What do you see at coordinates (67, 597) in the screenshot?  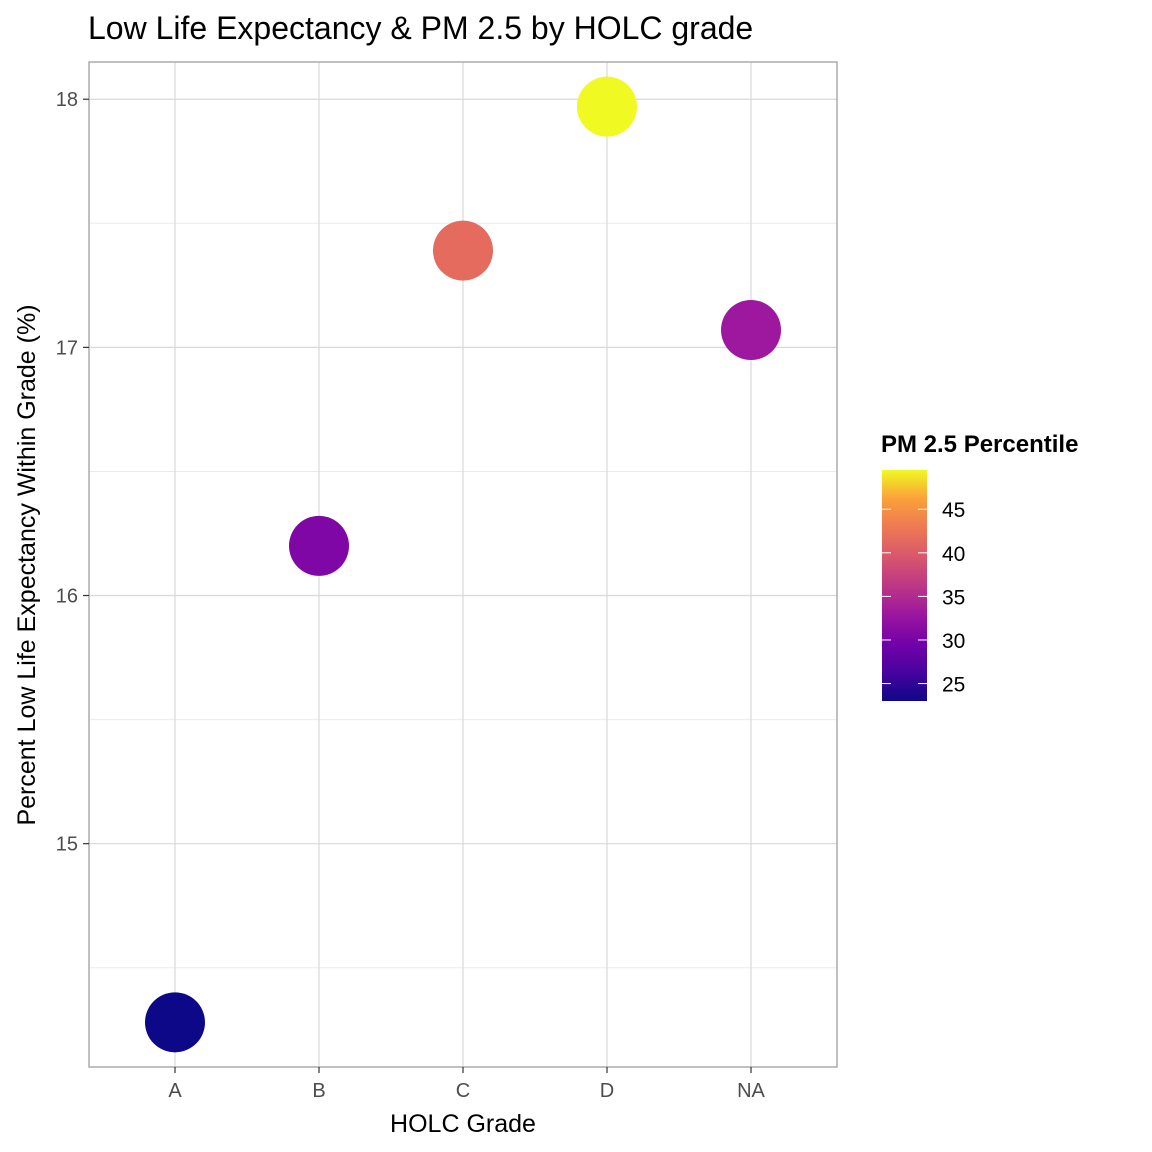 I see `y-tick-label: 16` at bounding box center [67, 597].